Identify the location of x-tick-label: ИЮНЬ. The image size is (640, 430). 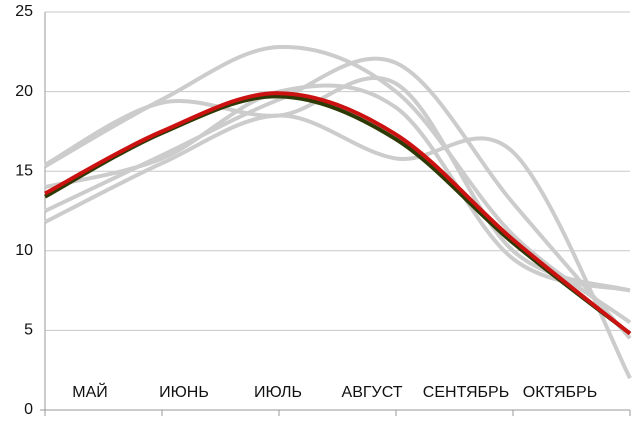
(184, 392).